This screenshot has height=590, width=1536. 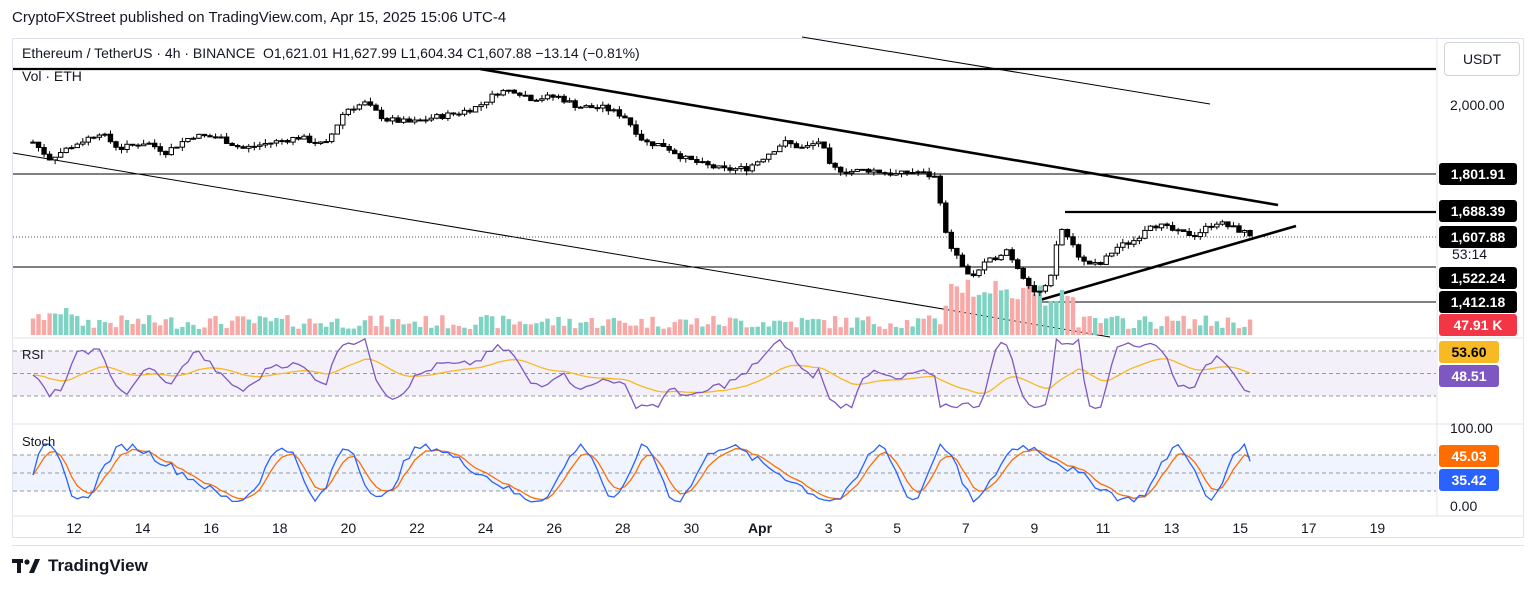 What do you see at coordinates (1482, 59) in the screenshot?
I see `currency-button: USDT` at bounding box center [1482, 59].